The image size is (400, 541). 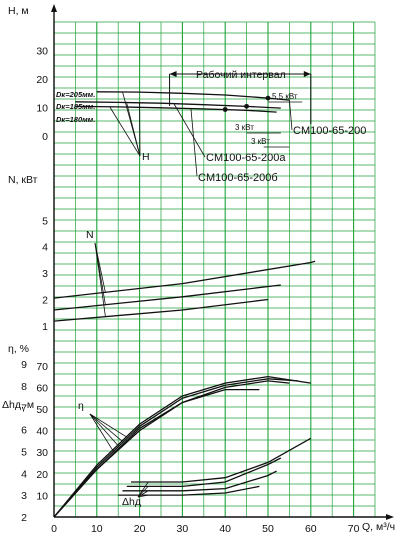 What do you see at coordinates (45, 221) in the screenshot?
I see `power-y-tick-label: 5` at bounding box center [45, 221].